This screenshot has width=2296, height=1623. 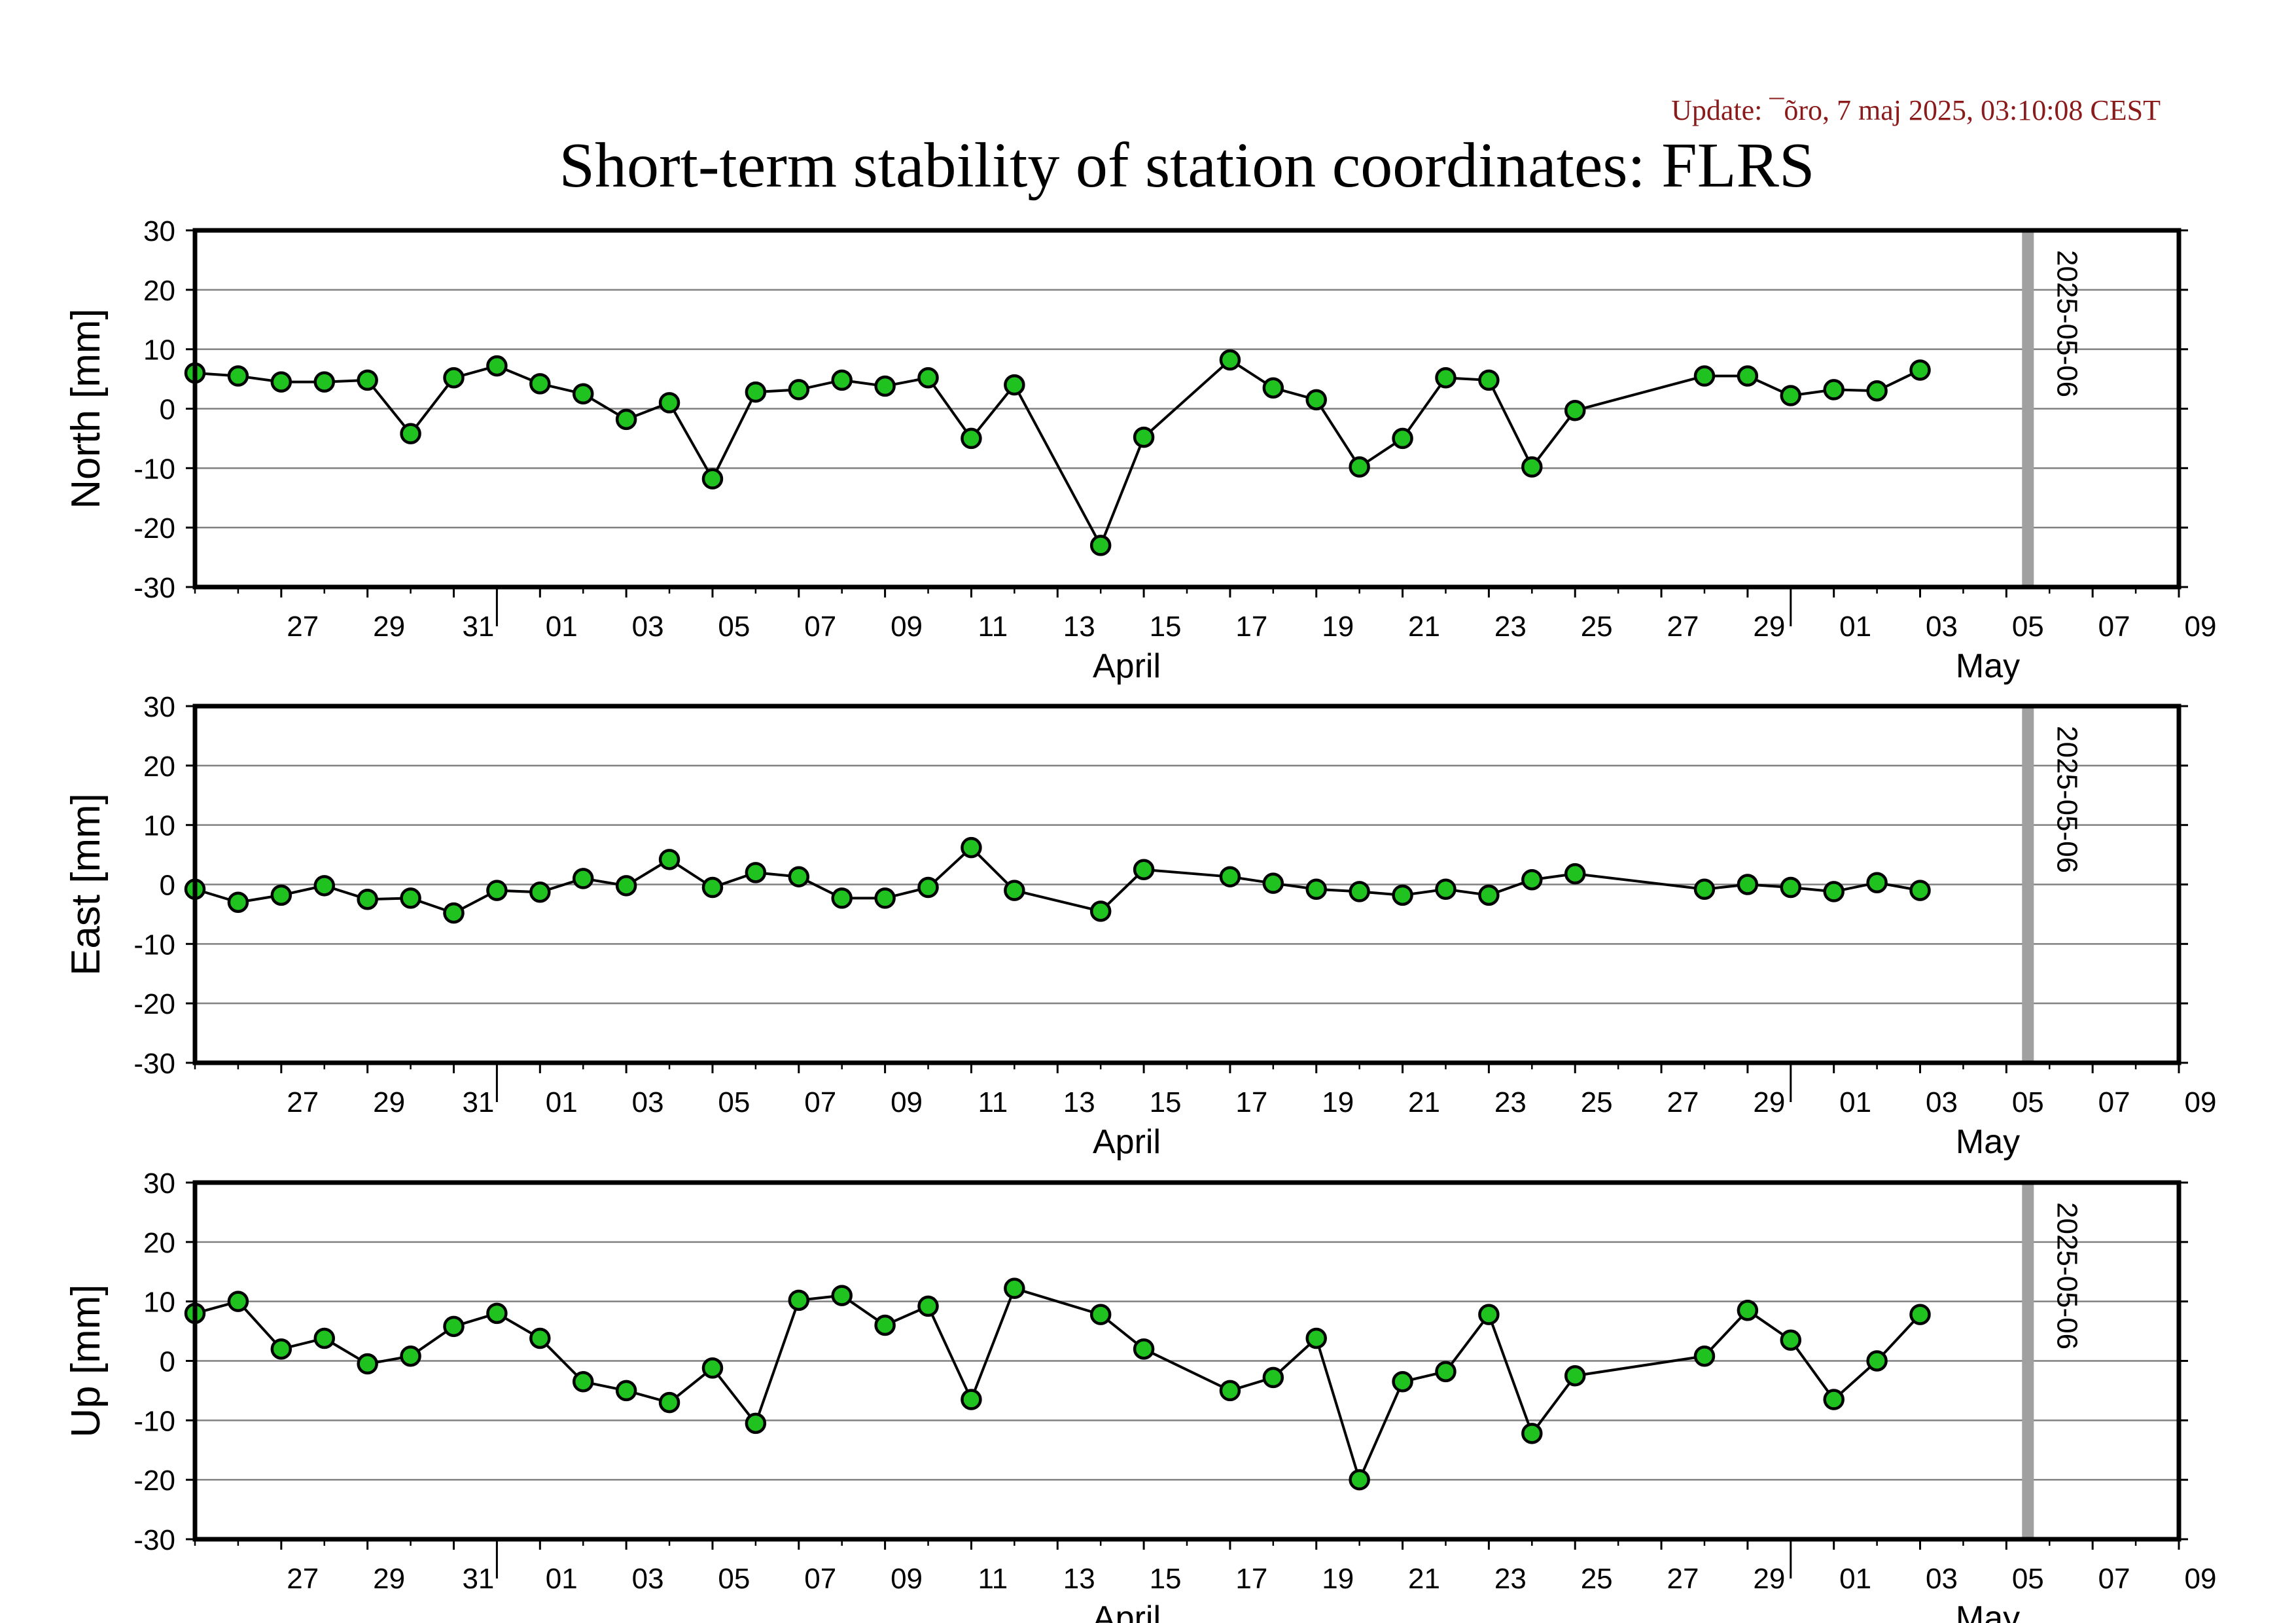 What do you see at coordinates (86, 884) in the screenshot?
I see `y-axis-label: East [mm]` at bounding box center [86, 884].